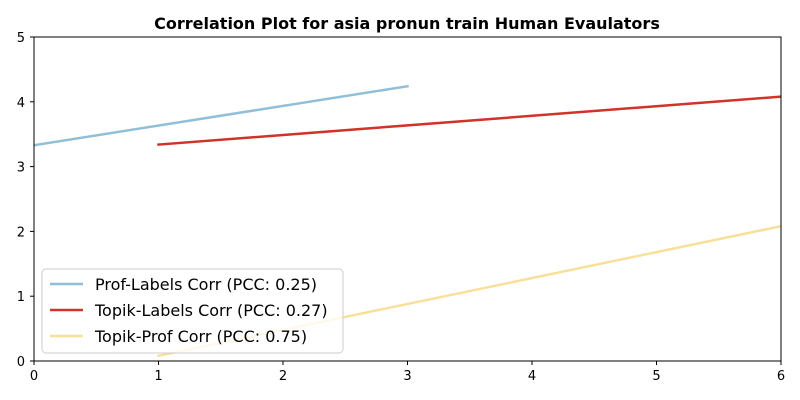  What do you see at coordinates (21, 232) in the screenshot?
I see `y-tick-label: 2` at bounding box center [21, 232].